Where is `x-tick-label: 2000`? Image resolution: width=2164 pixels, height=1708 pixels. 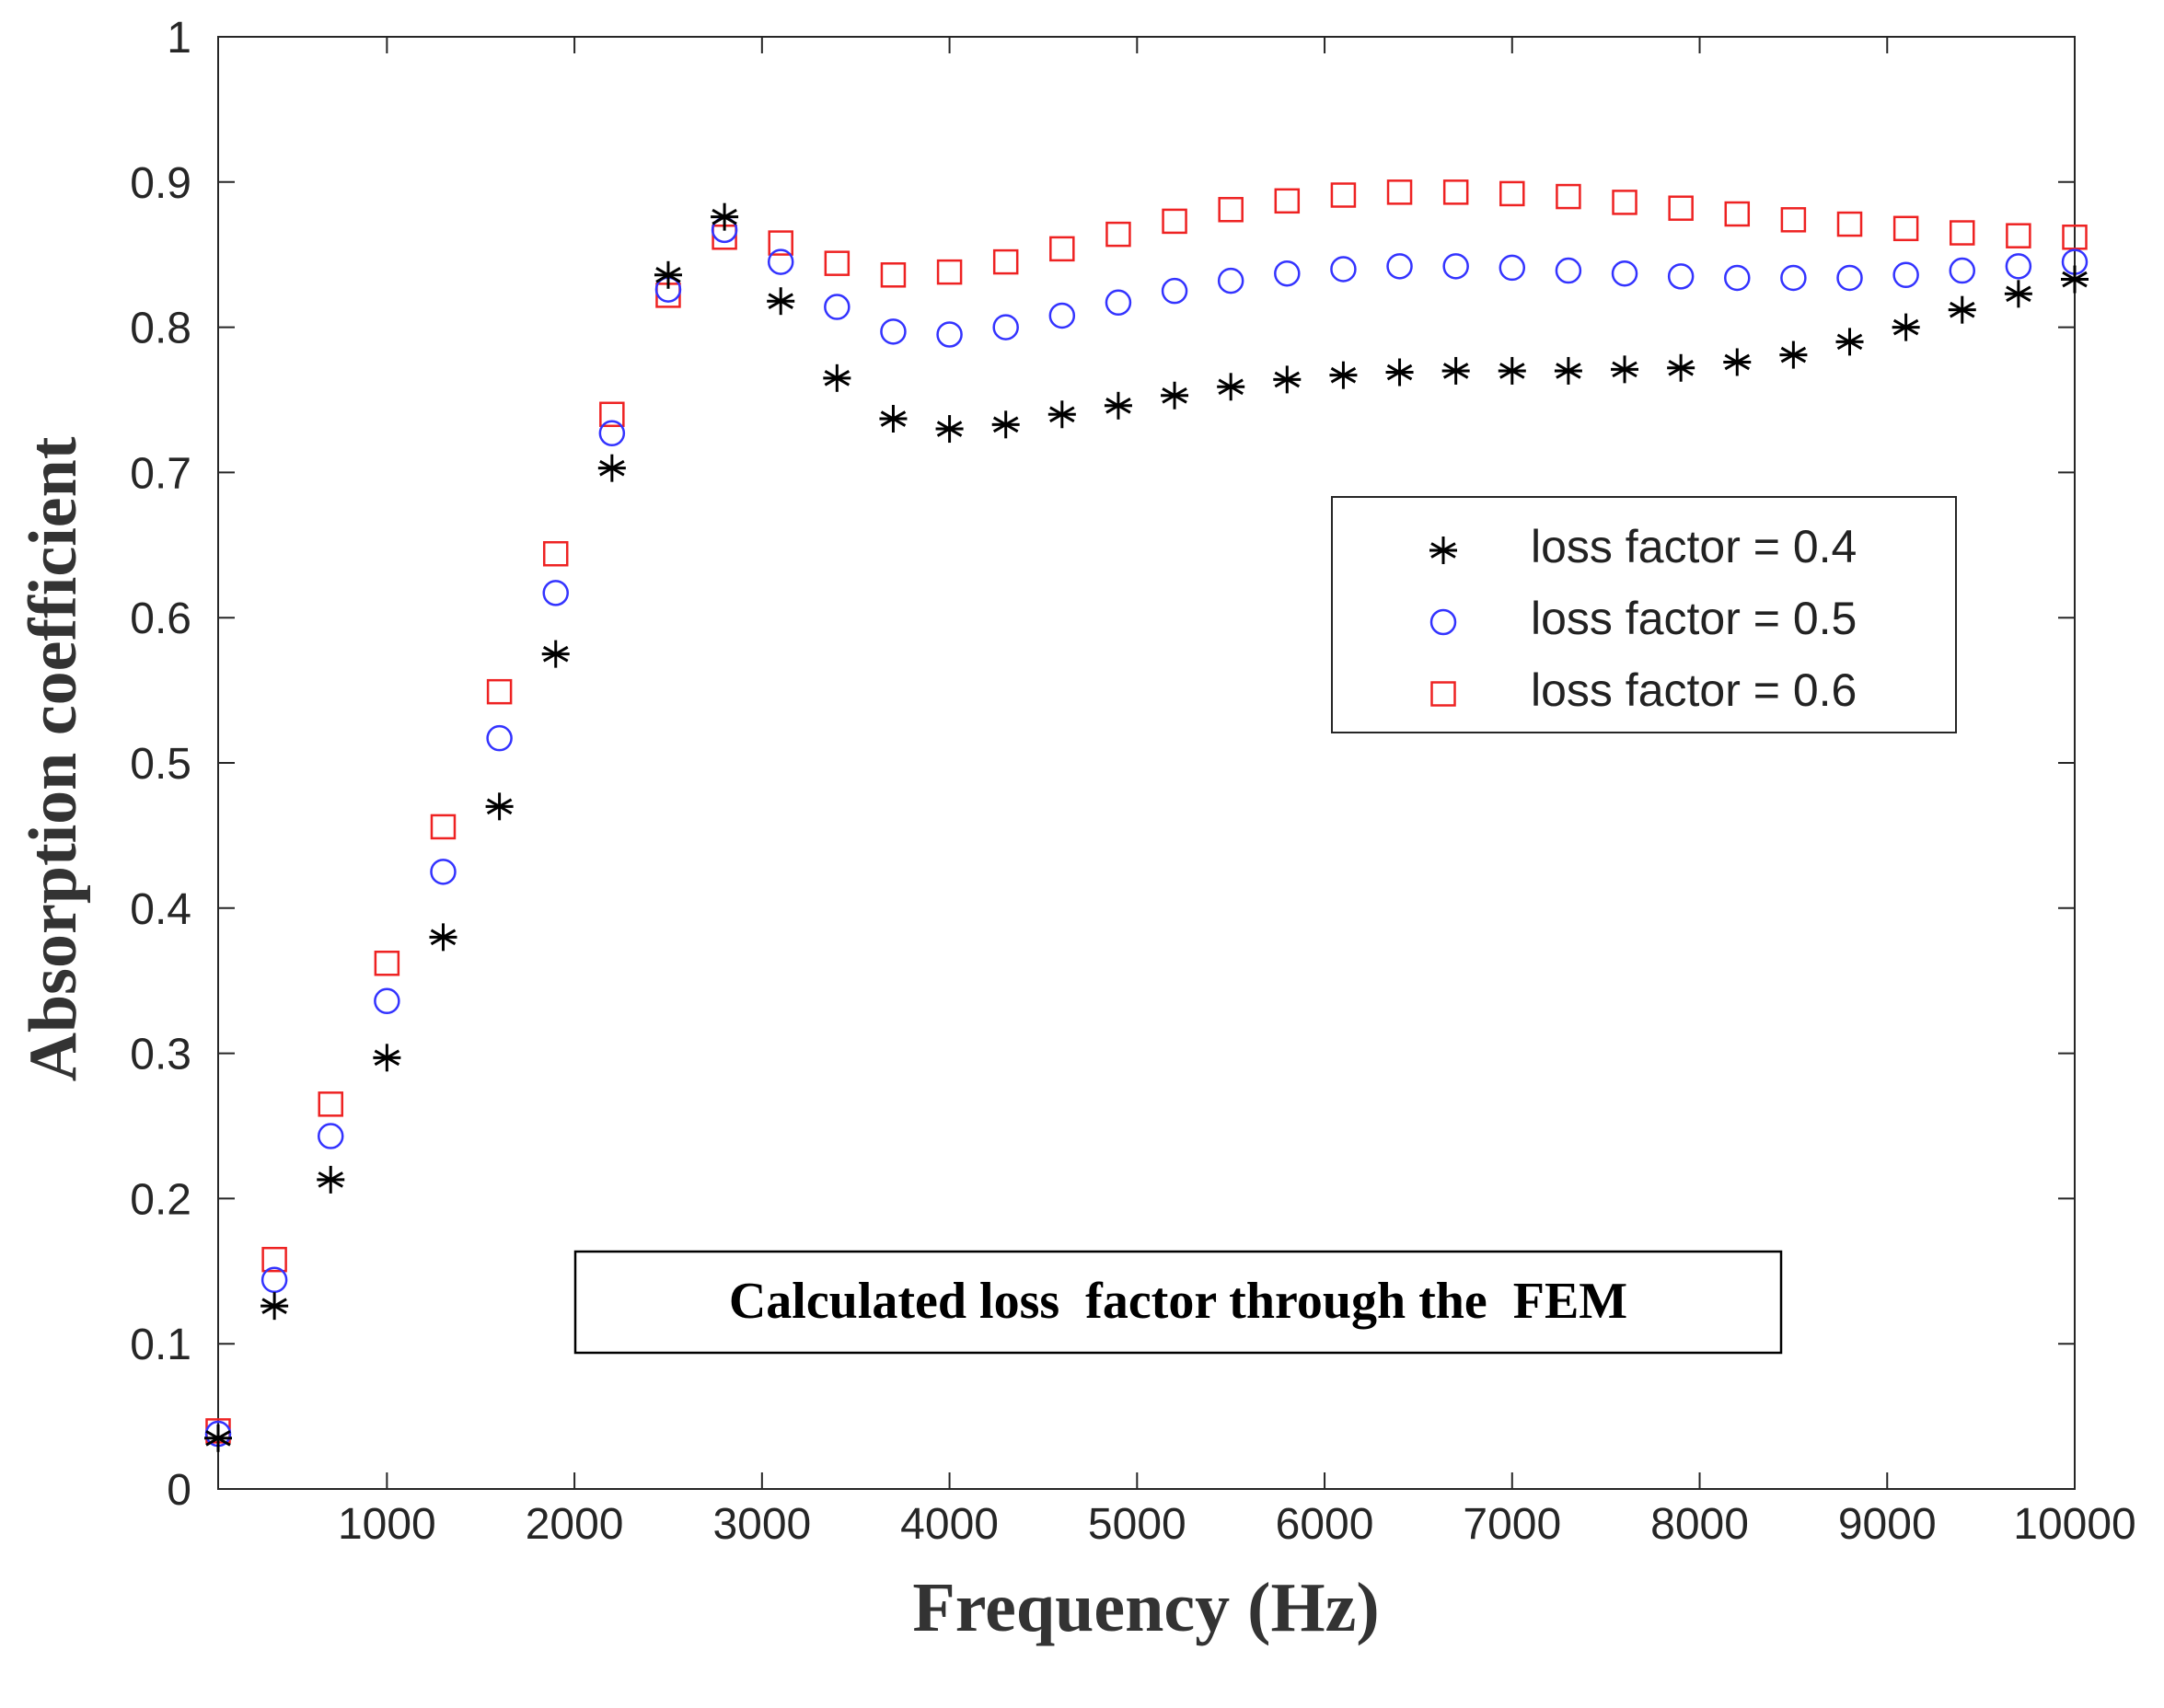 x-tick-label: 2000 is located at coordinates (575, 1524).